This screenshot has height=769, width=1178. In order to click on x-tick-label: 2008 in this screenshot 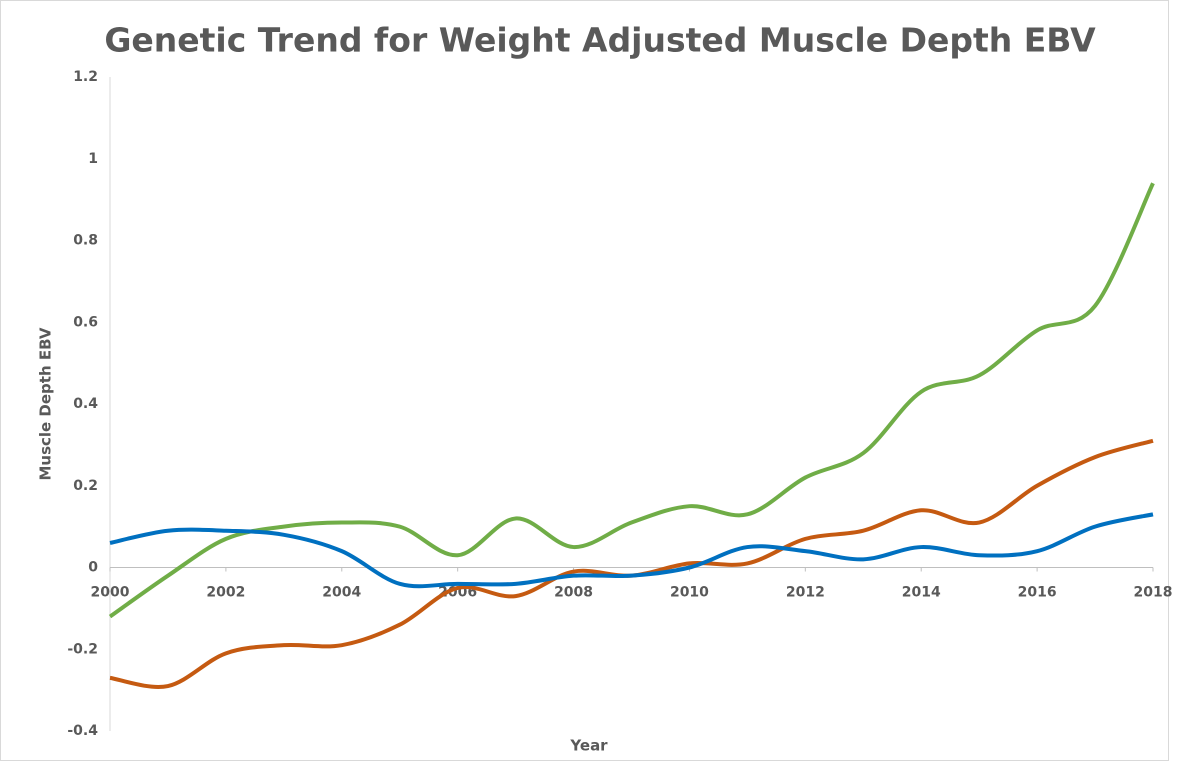, I will do `click(573, 593)`.